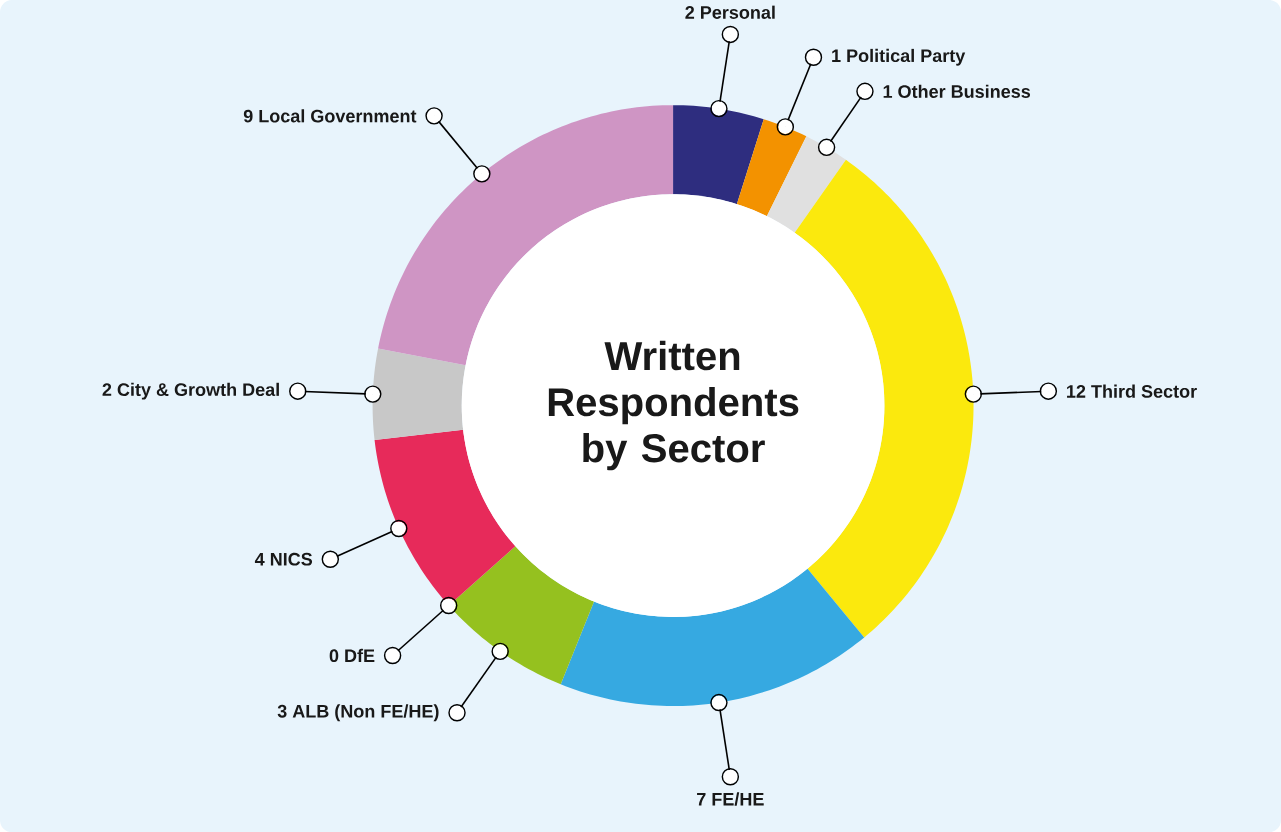 The width and height of the screenshot is (1281, 832). Describe the element at coordinates (1144, 391) in the screenshot. I see `slice-label: Third Sector` at that location.